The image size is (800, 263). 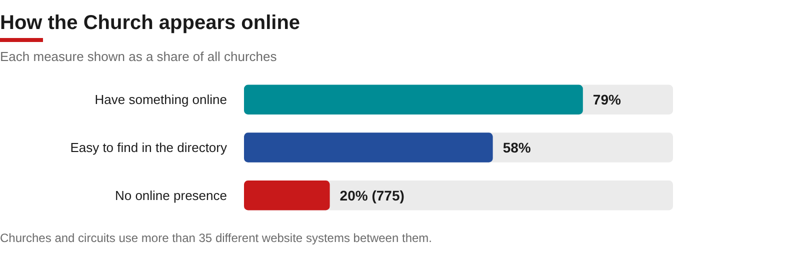 I want to click on y-tick-label: No online presence, so click(x=170, y=195).